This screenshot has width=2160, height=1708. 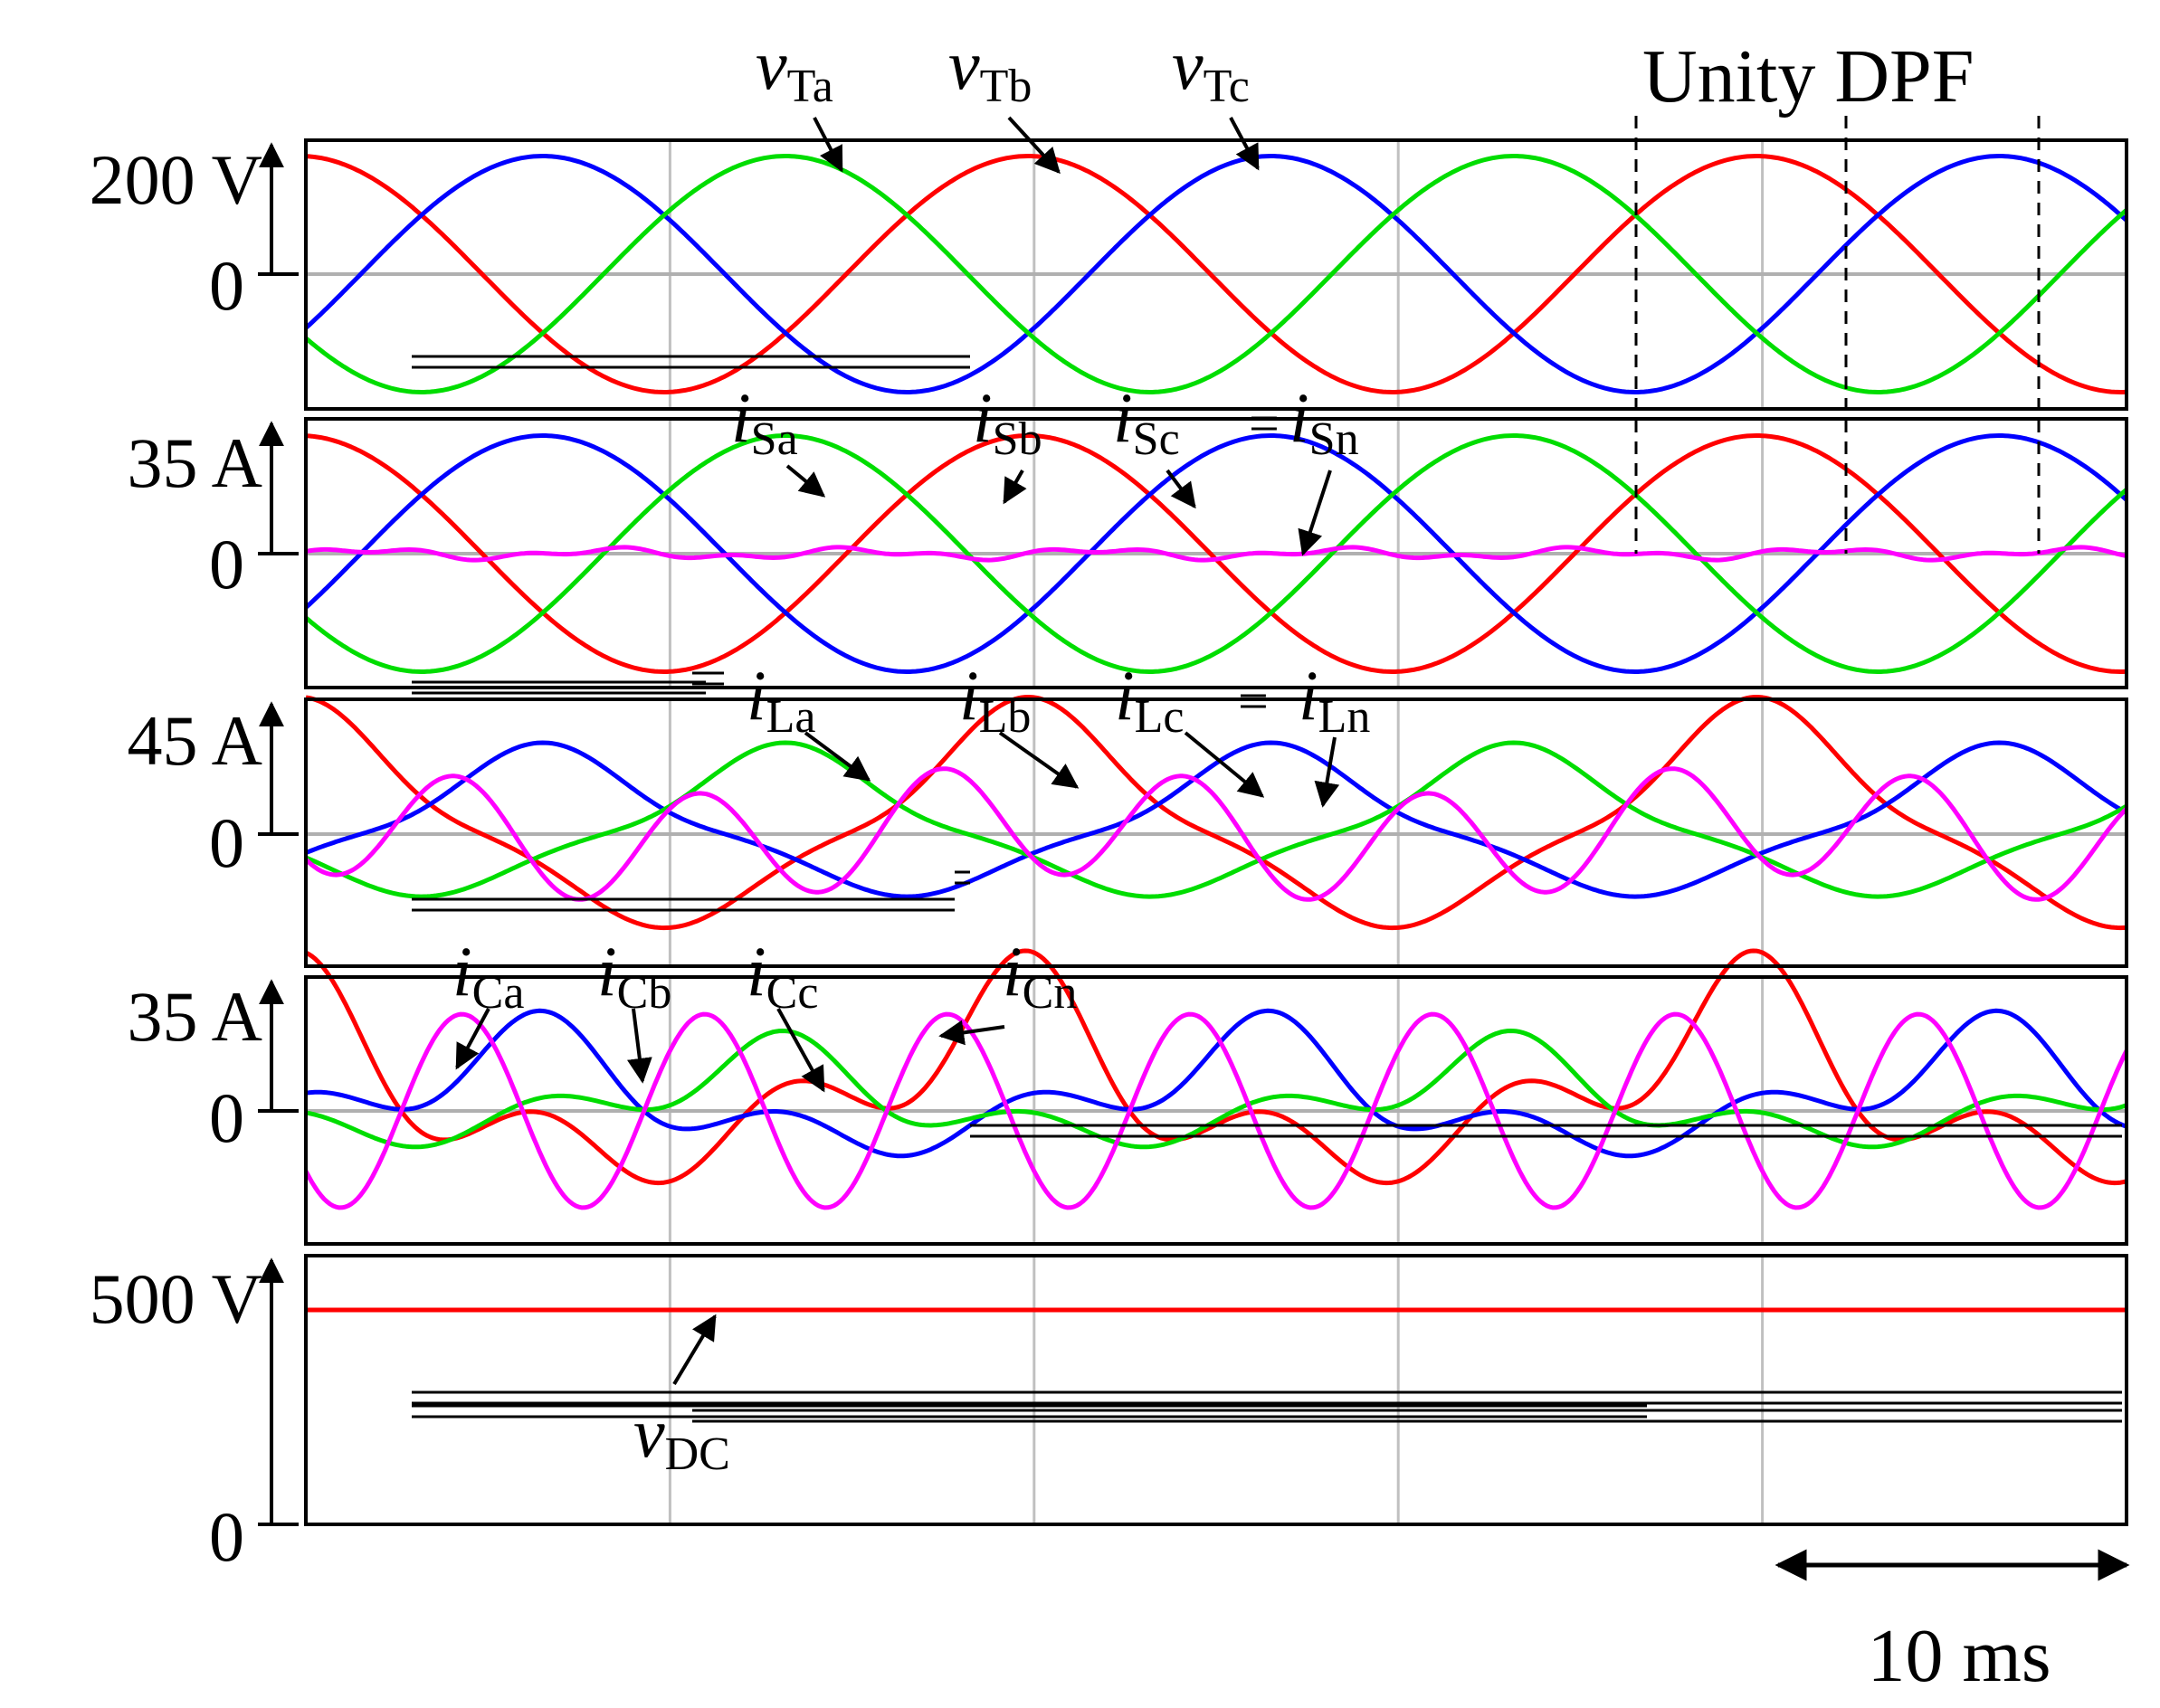 I want to click on legend-iCc-main: i, so click(x=756, y=971).